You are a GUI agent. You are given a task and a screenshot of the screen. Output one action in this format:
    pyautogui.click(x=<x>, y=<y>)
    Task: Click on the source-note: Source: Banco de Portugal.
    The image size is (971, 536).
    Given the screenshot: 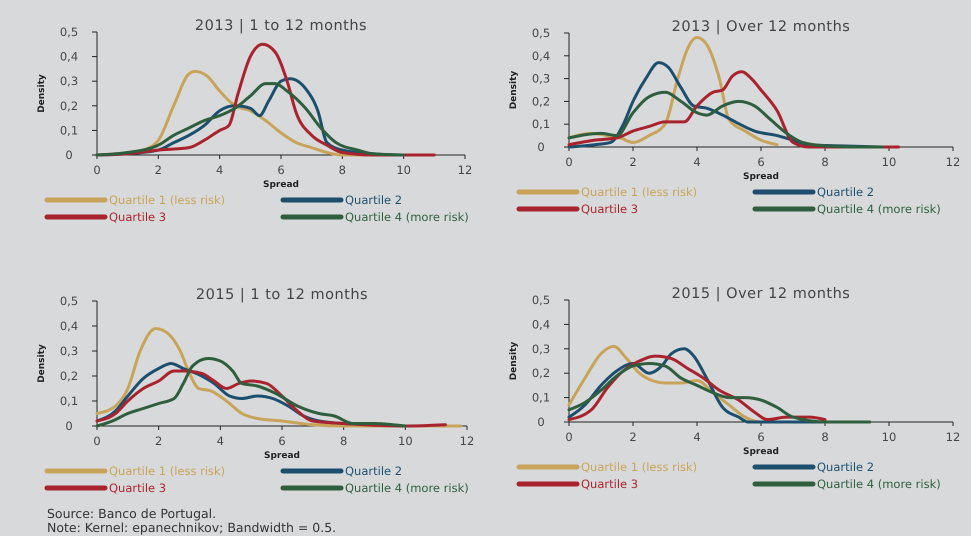 What is the action you would take?
    pyautogui.click(x=131, y=513)
    